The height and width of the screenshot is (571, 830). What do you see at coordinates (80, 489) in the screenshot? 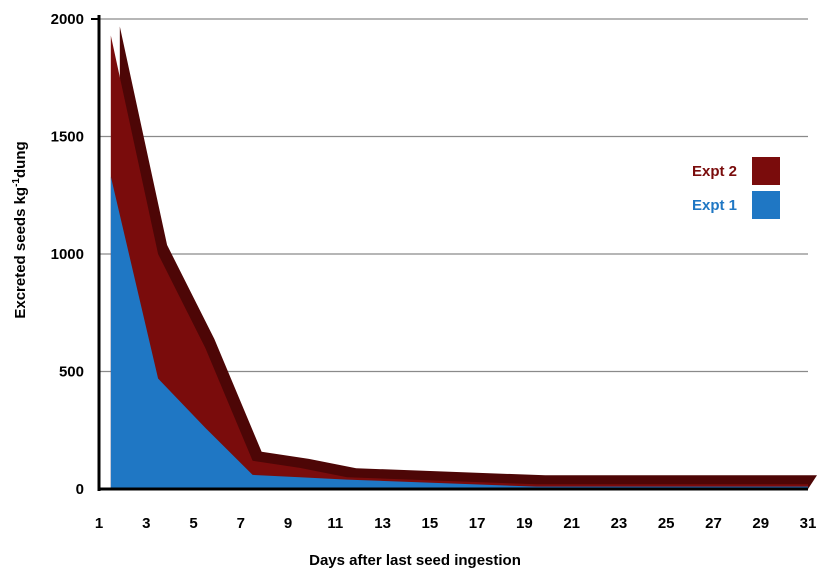
I see `y-tick-label-0: 0` at bounding box center [80, 489].